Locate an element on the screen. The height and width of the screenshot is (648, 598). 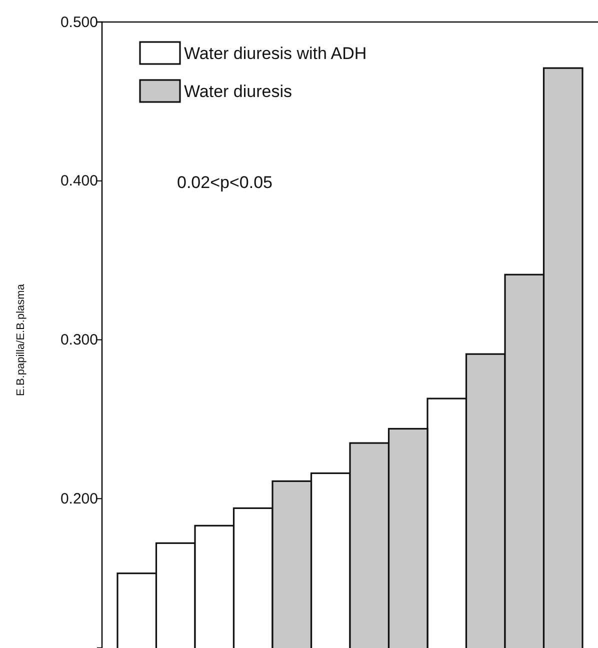
y-tick-label: 0.400 is located at coordinates (79, 181).